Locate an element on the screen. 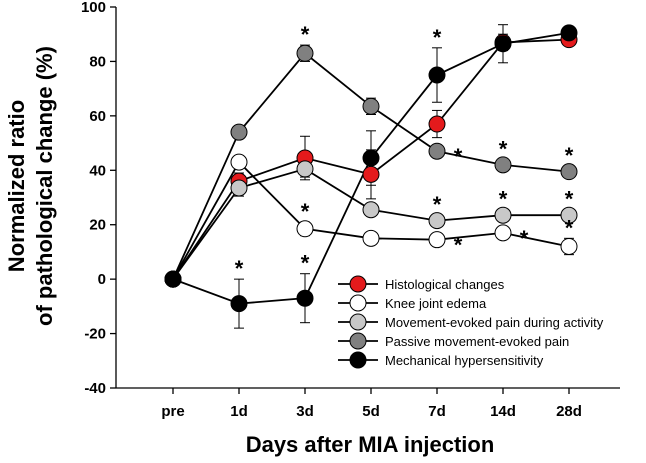 This screenshot has width=646, height=463. x-axis-title: Days after MIA injection is located at coordinates (370, 444).